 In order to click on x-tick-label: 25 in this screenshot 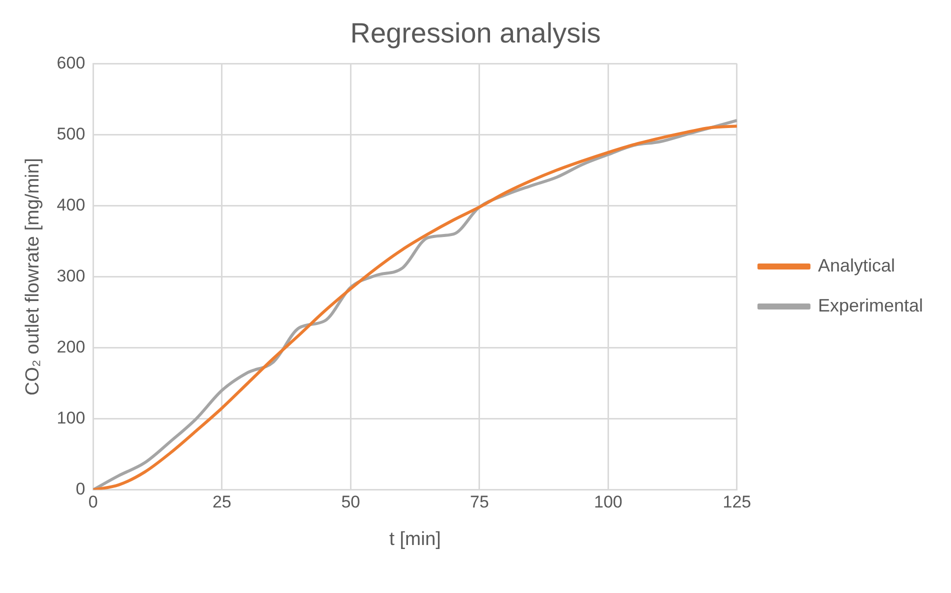, I will do `click(222, 502)`.